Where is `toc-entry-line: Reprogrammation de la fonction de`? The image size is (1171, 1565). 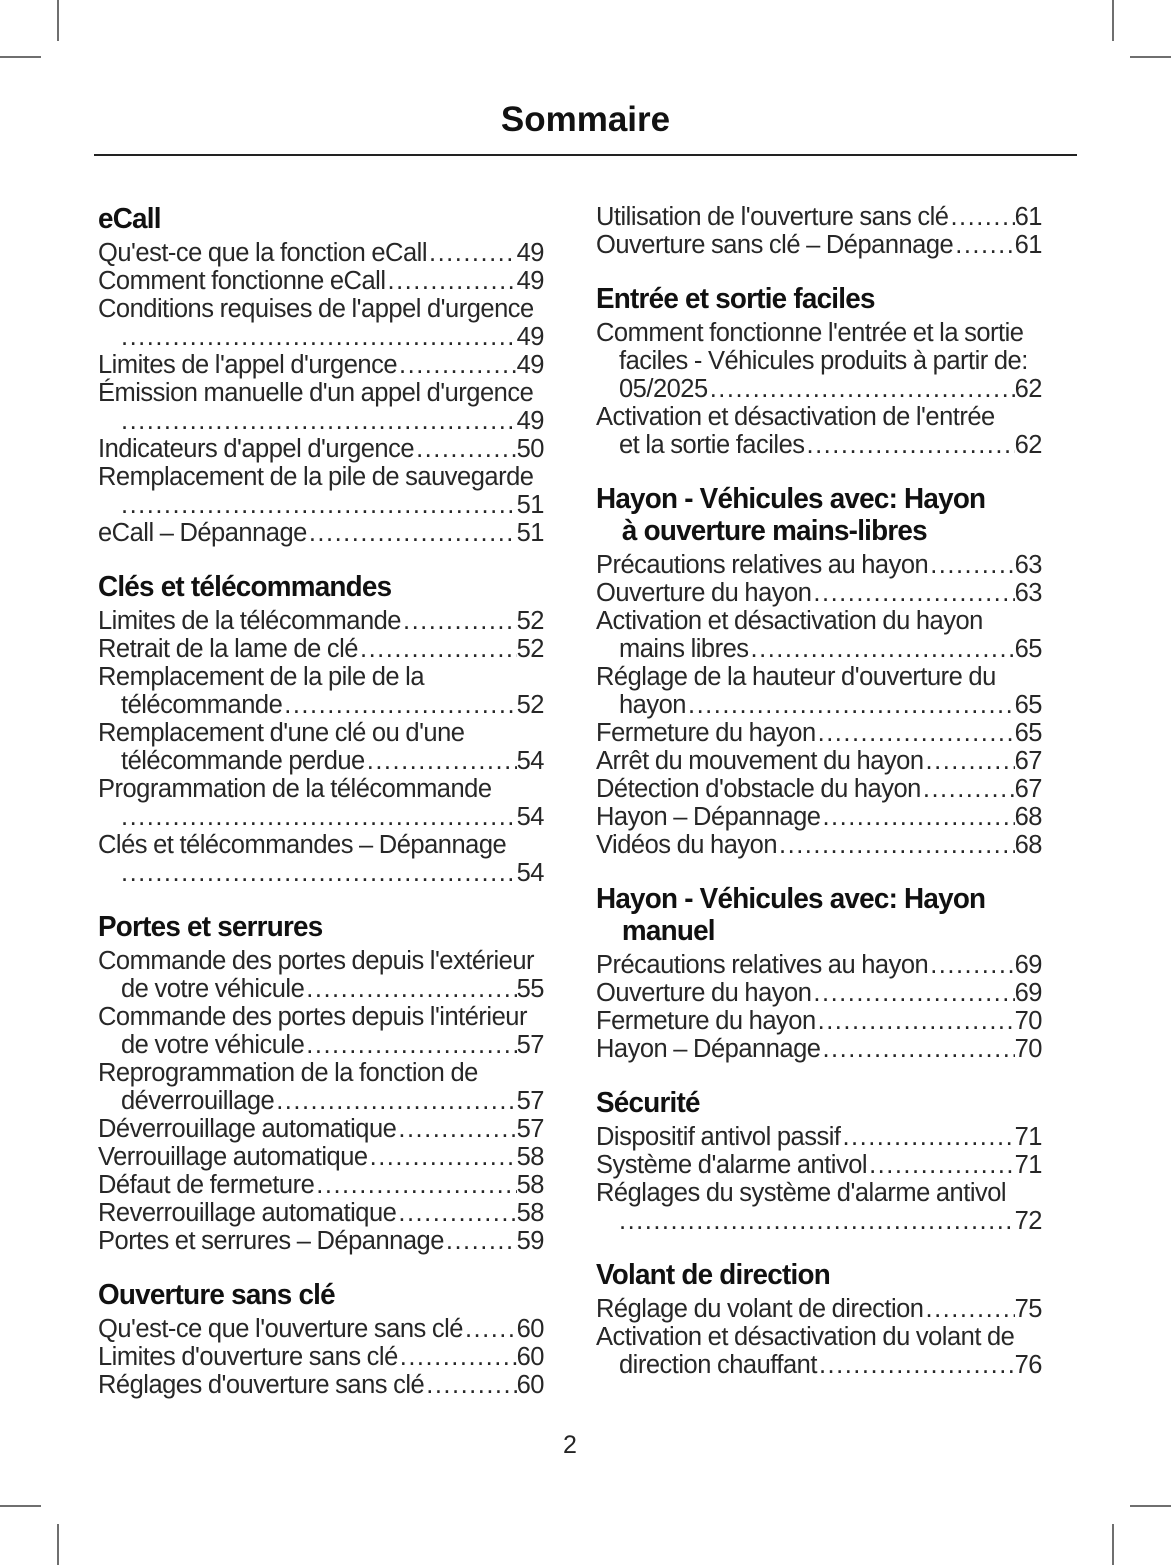 toc-entry-line: Reprogrammation de la fonction de is located at coordinates (288, 1073).